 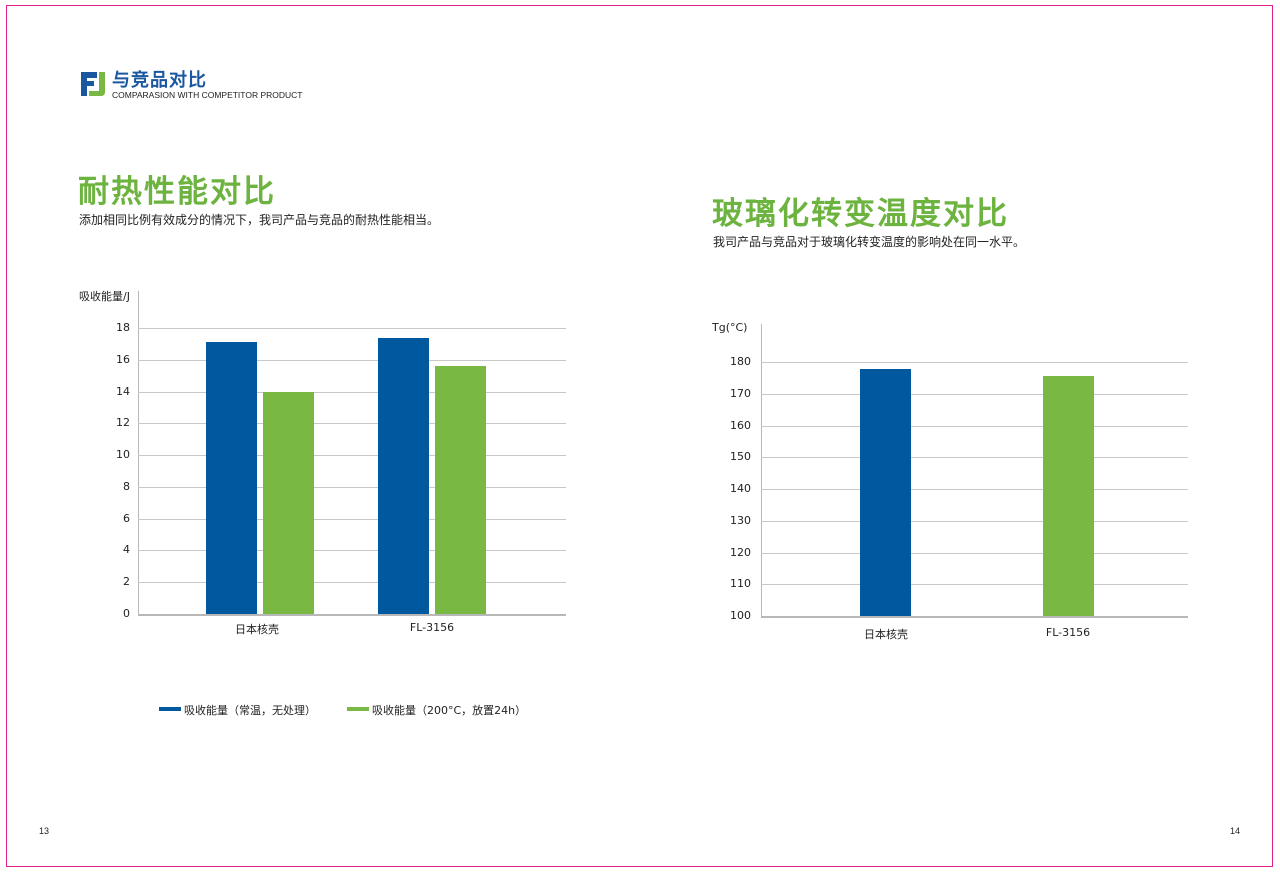 I want to click on page-number-left: 13, so click(x=44, y=831).